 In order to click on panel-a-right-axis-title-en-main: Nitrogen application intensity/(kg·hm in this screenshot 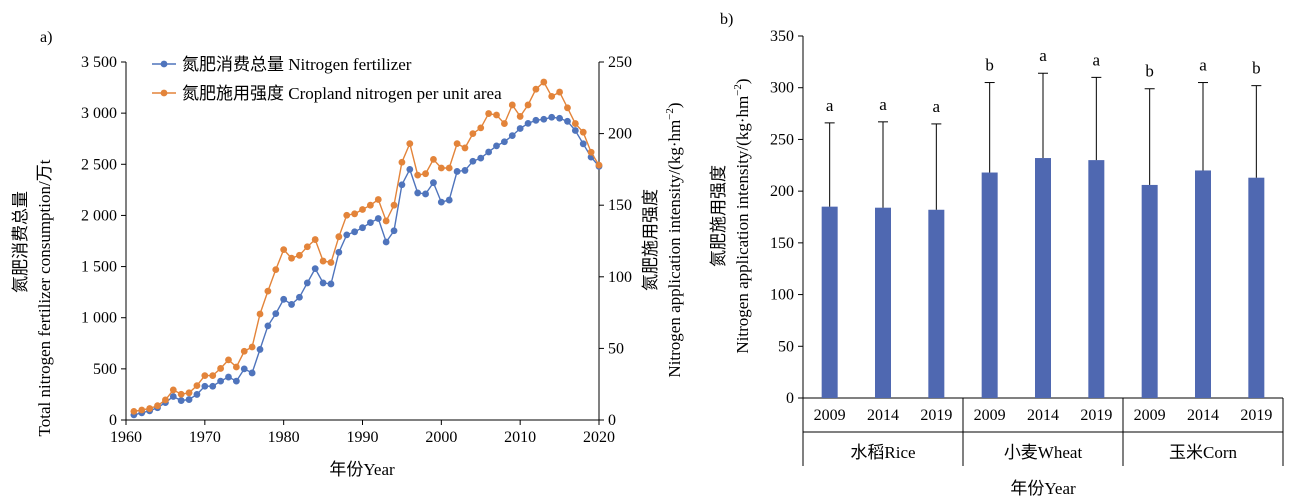, I will do `click(674, 249)`.